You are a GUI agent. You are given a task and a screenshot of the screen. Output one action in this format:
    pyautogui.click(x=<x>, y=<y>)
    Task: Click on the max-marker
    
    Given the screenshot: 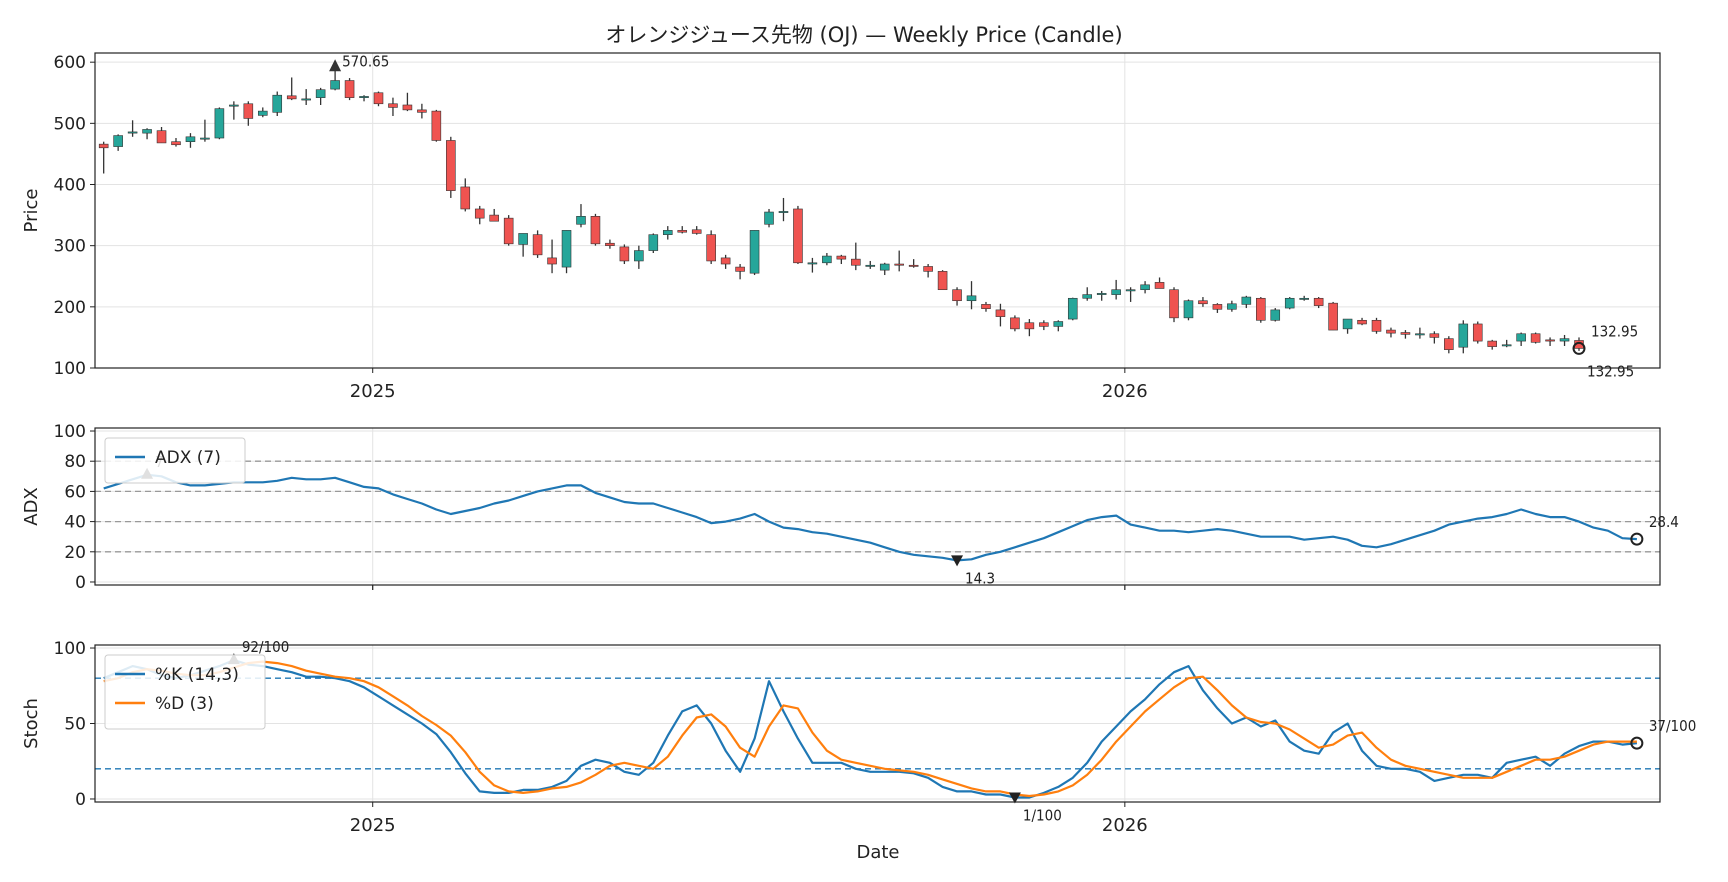 What is the action you would take?
    pyautogui.click(x=335, y=65)
    